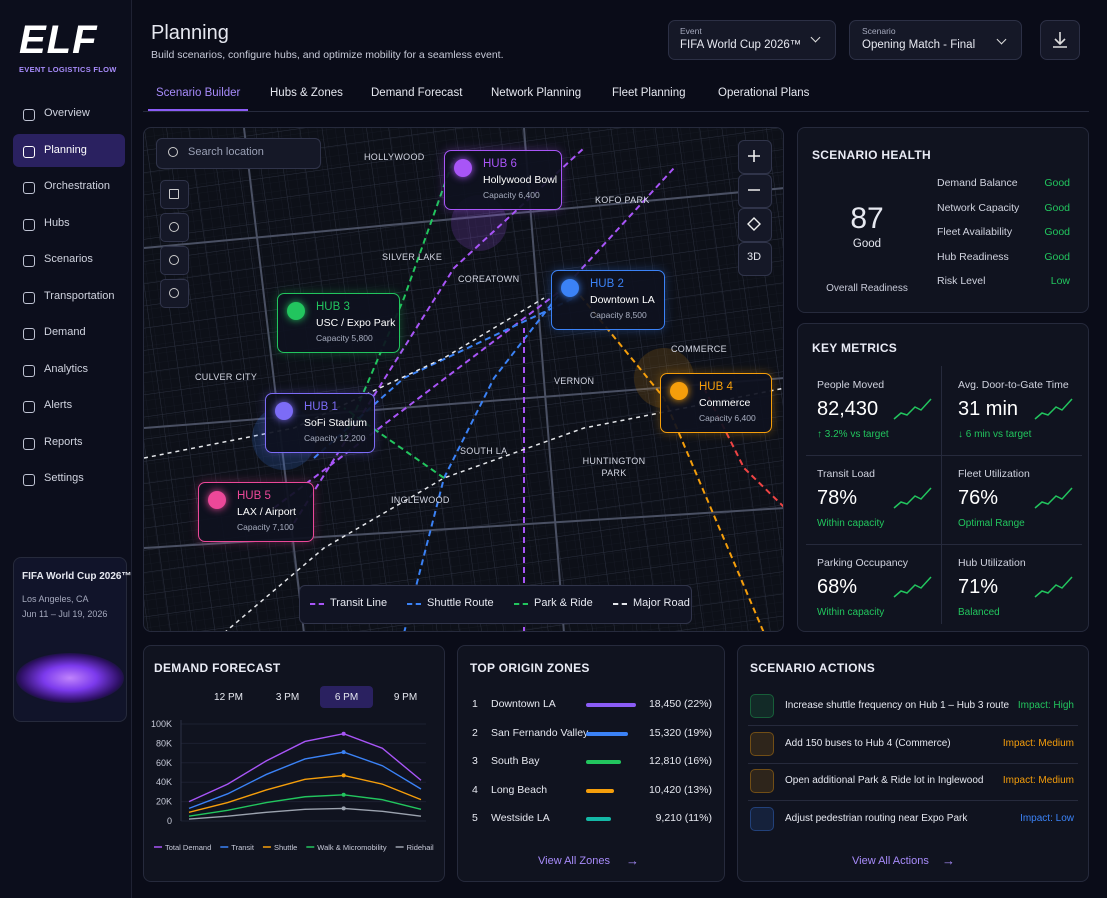 Image resolution: width=1107 pixels, height=898 pixels. What do you see at coordinates (813, 668) in the screenshot?
I see `panel-title: SCENARIO ACTIONS` at bounding box center [813, 668].